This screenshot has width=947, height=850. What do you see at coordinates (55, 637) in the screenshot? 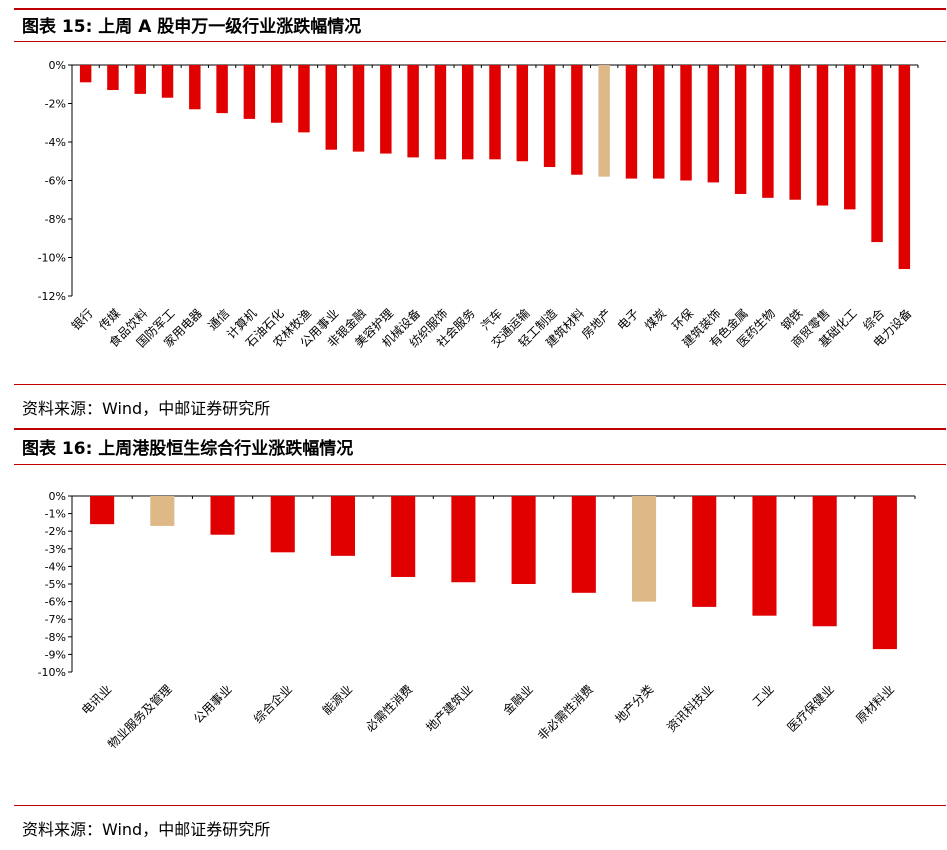
I see `fig16-y-tick-label: -8%` at bounding box center [55, 637].